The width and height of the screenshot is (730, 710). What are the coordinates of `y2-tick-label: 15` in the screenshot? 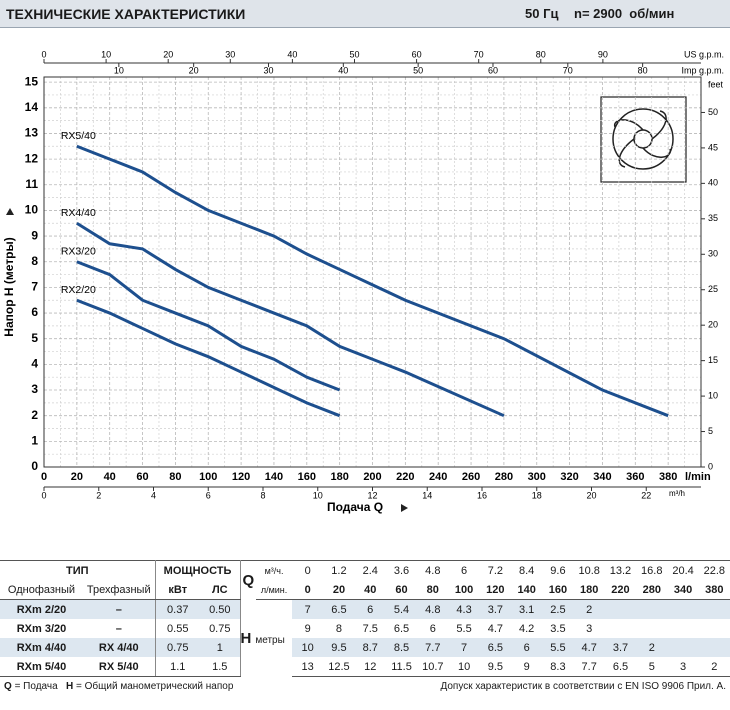 It's located at (713, 360).